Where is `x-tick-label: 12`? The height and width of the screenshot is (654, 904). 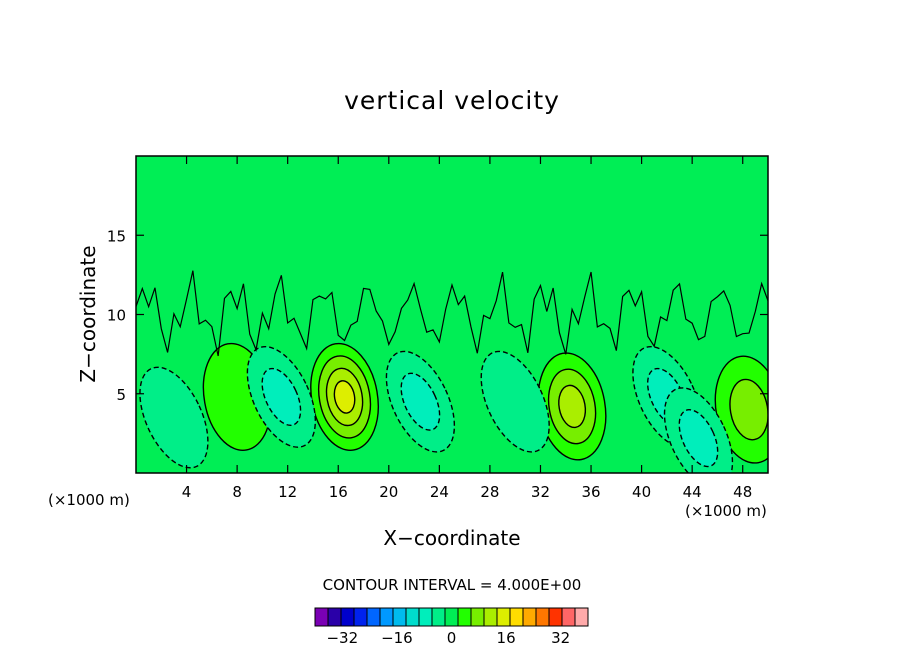
x-tick-label: 12 is located at coordinates (287, 492).